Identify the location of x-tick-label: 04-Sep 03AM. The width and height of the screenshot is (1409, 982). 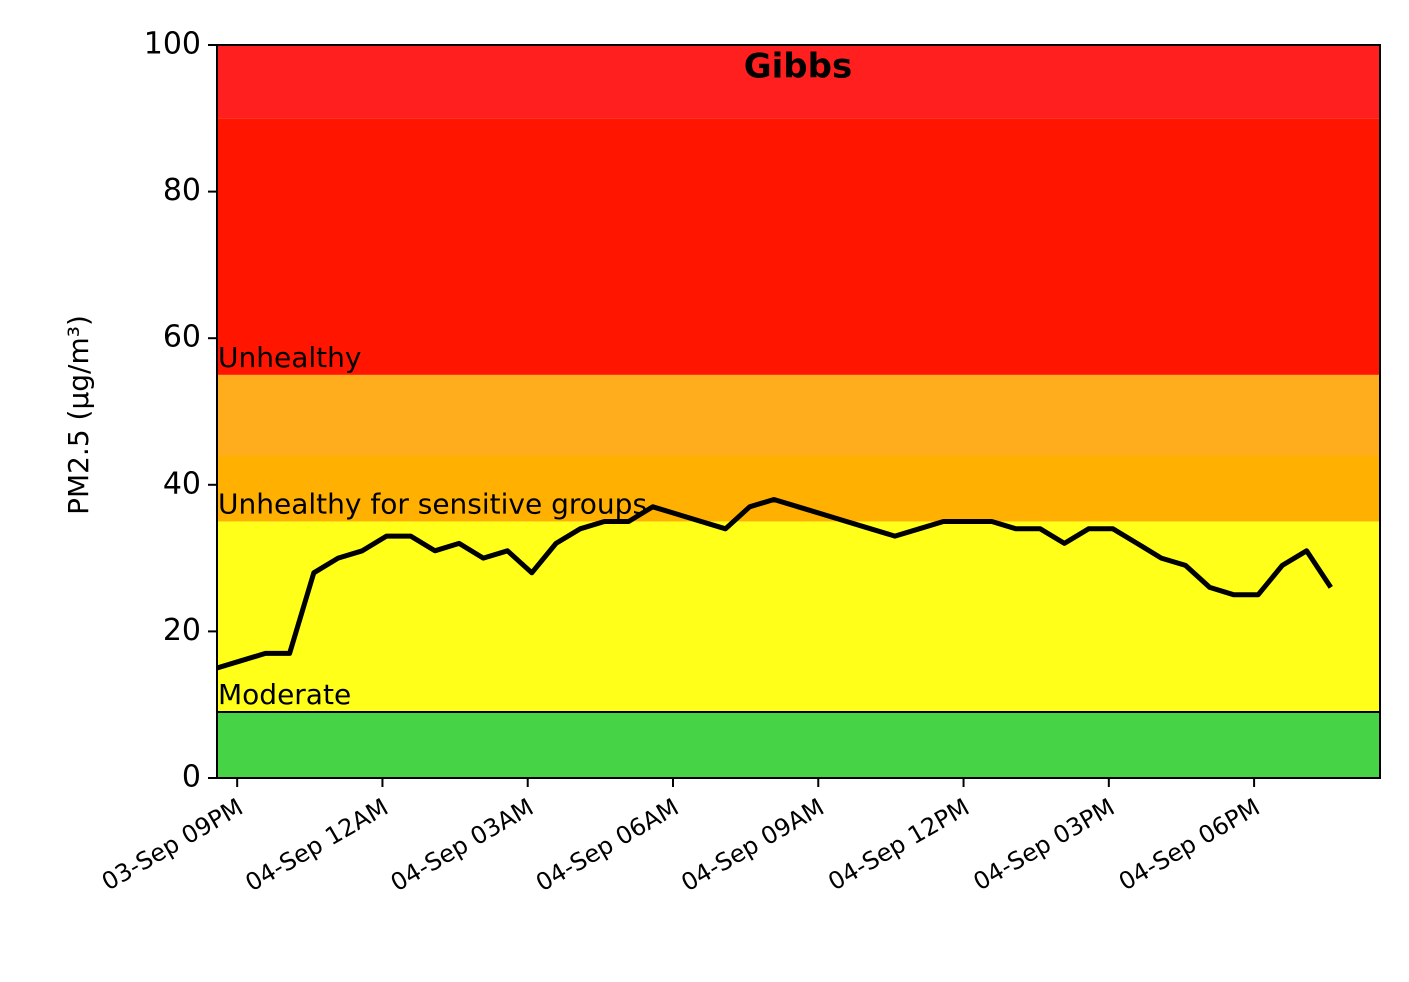
(462, 845).